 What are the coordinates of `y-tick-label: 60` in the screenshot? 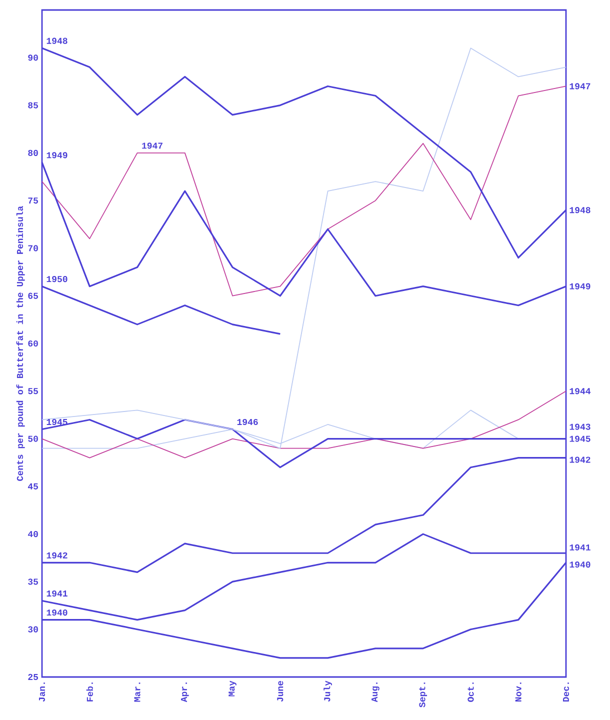 It's located at (33, 343).